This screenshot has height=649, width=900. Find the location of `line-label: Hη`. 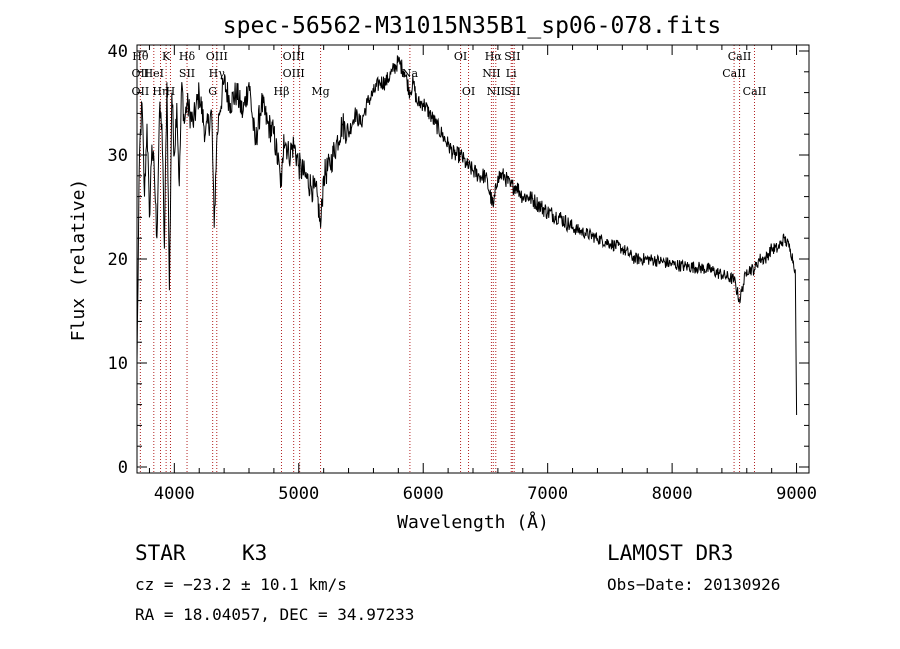

line-label: Hη is located at coordinates (160, 91).